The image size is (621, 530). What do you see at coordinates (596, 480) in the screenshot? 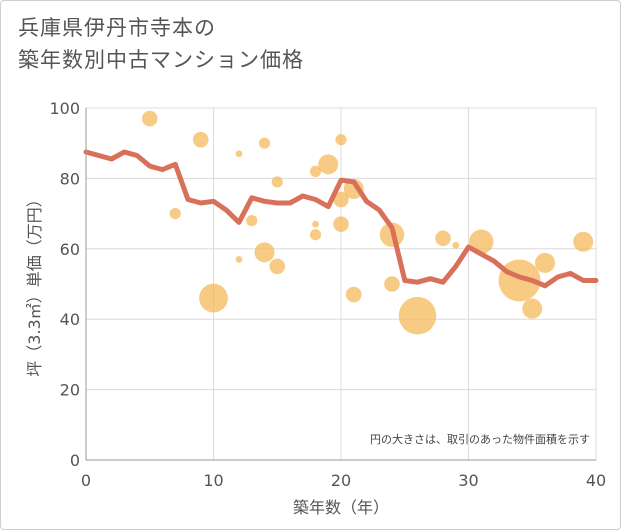
I see `x-tick-label: 40` at bounding box center [596, 480].